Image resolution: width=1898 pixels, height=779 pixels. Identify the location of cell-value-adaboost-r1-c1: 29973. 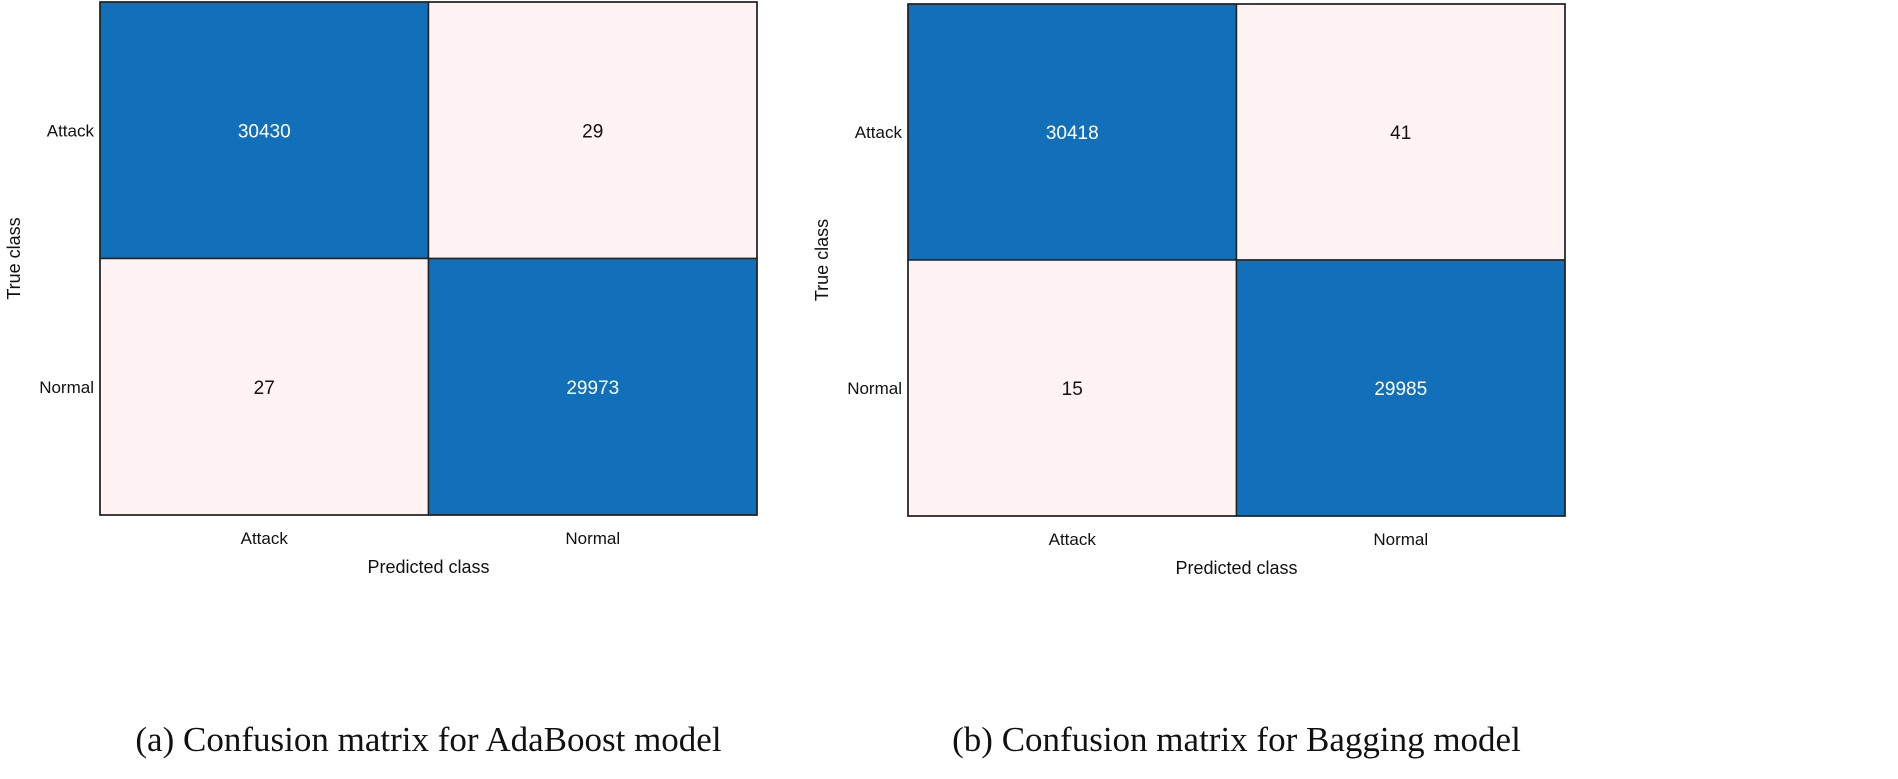
(592, 388).